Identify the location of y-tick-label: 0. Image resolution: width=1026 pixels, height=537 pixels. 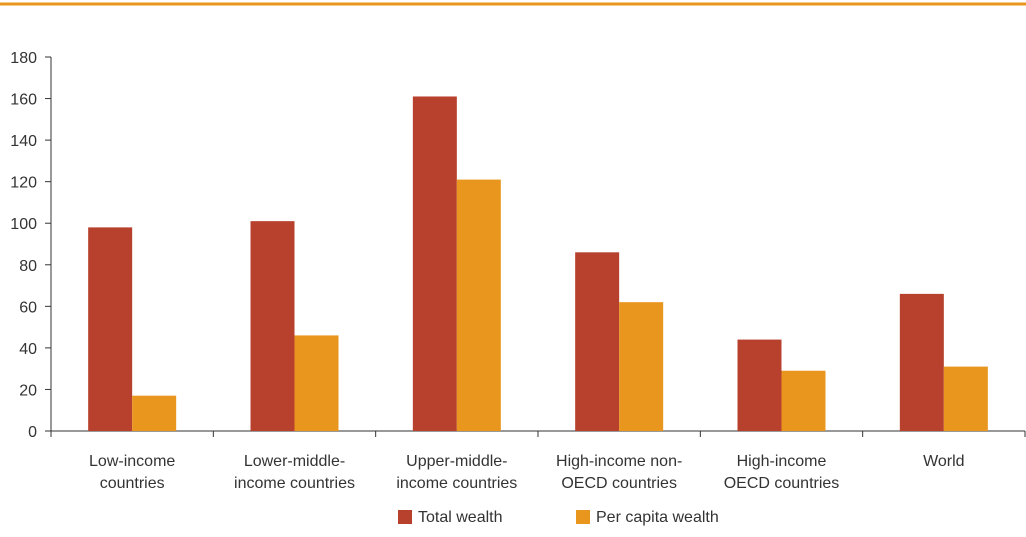
(32, 432).